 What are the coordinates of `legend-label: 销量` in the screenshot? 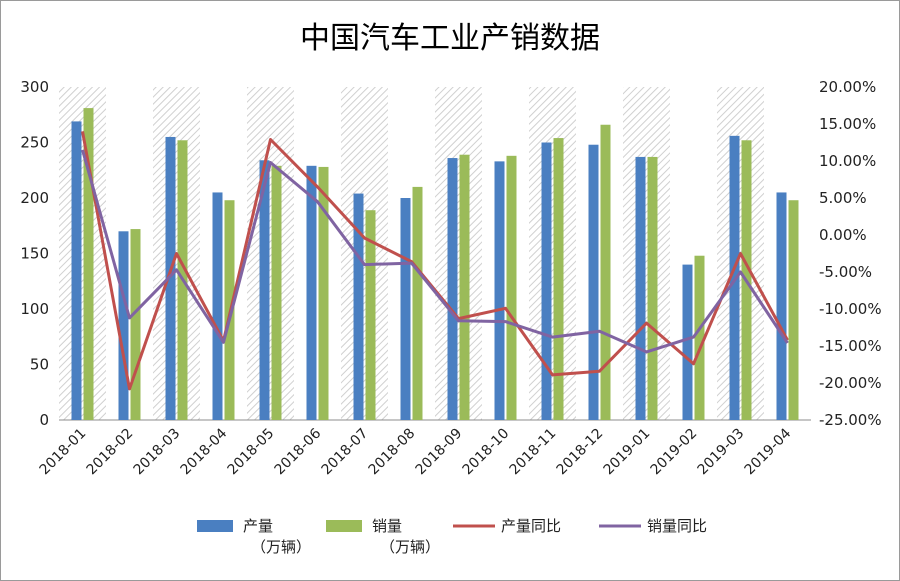 It's located at (387, 526).